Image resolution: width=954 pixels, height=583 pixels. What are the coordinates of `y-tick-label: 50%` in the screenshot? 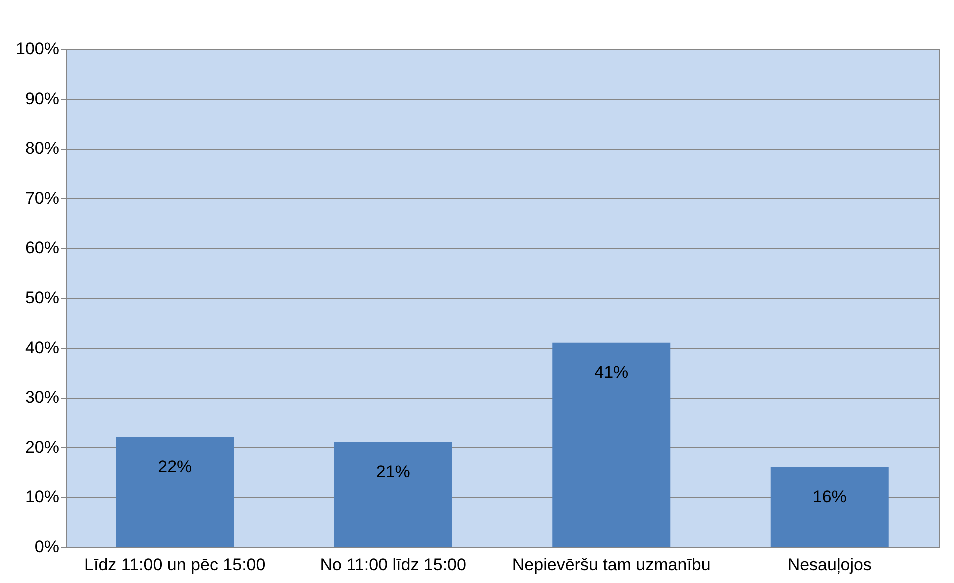 It's located at (42, 298).